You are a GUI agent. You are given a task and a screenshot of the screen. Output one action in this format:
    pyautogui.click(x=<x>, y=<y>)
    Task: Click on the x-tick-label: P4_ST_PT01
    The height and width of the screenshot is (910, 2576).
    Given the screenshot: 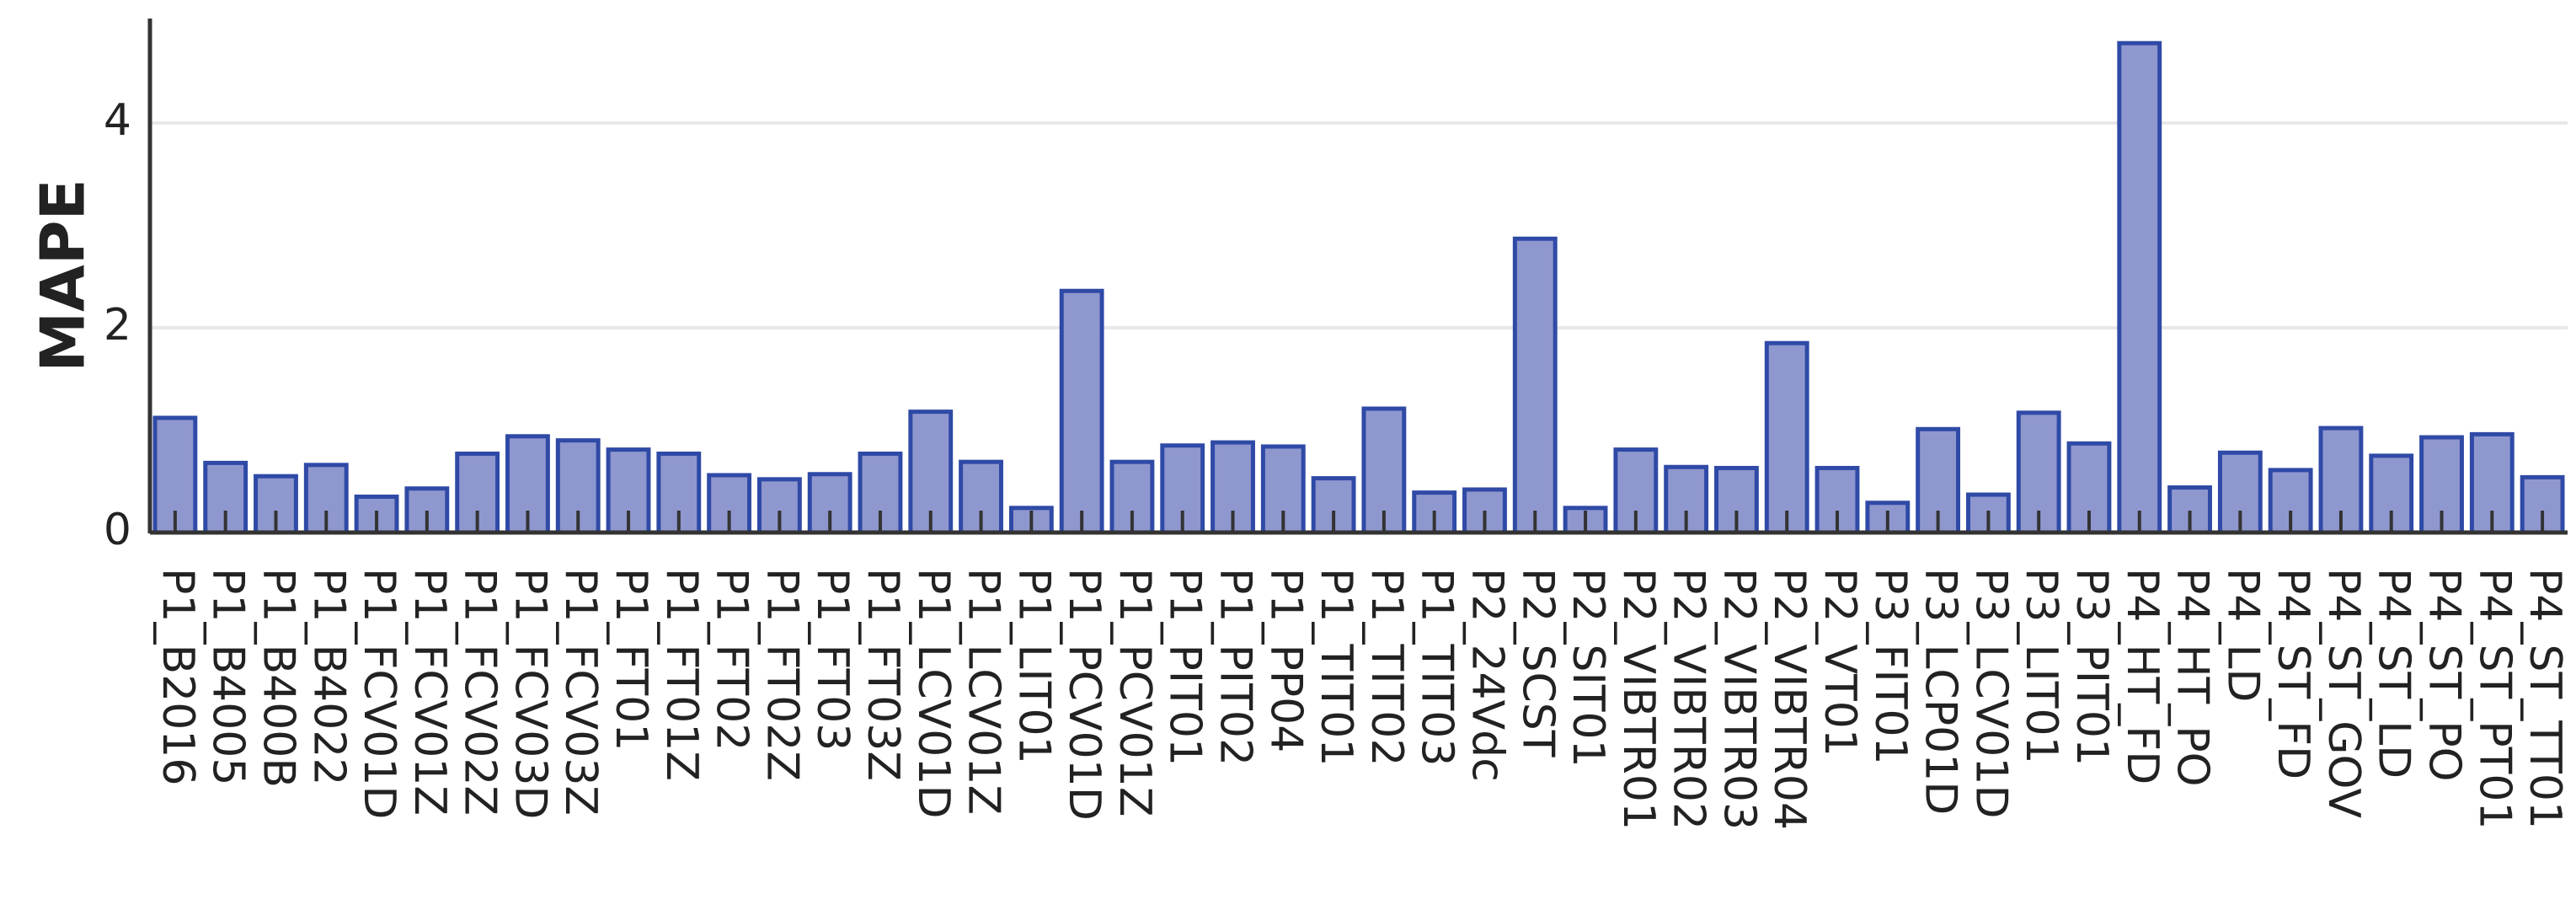 What is the action you would take?
    pyautogui.click(x=2494, y=699)
    